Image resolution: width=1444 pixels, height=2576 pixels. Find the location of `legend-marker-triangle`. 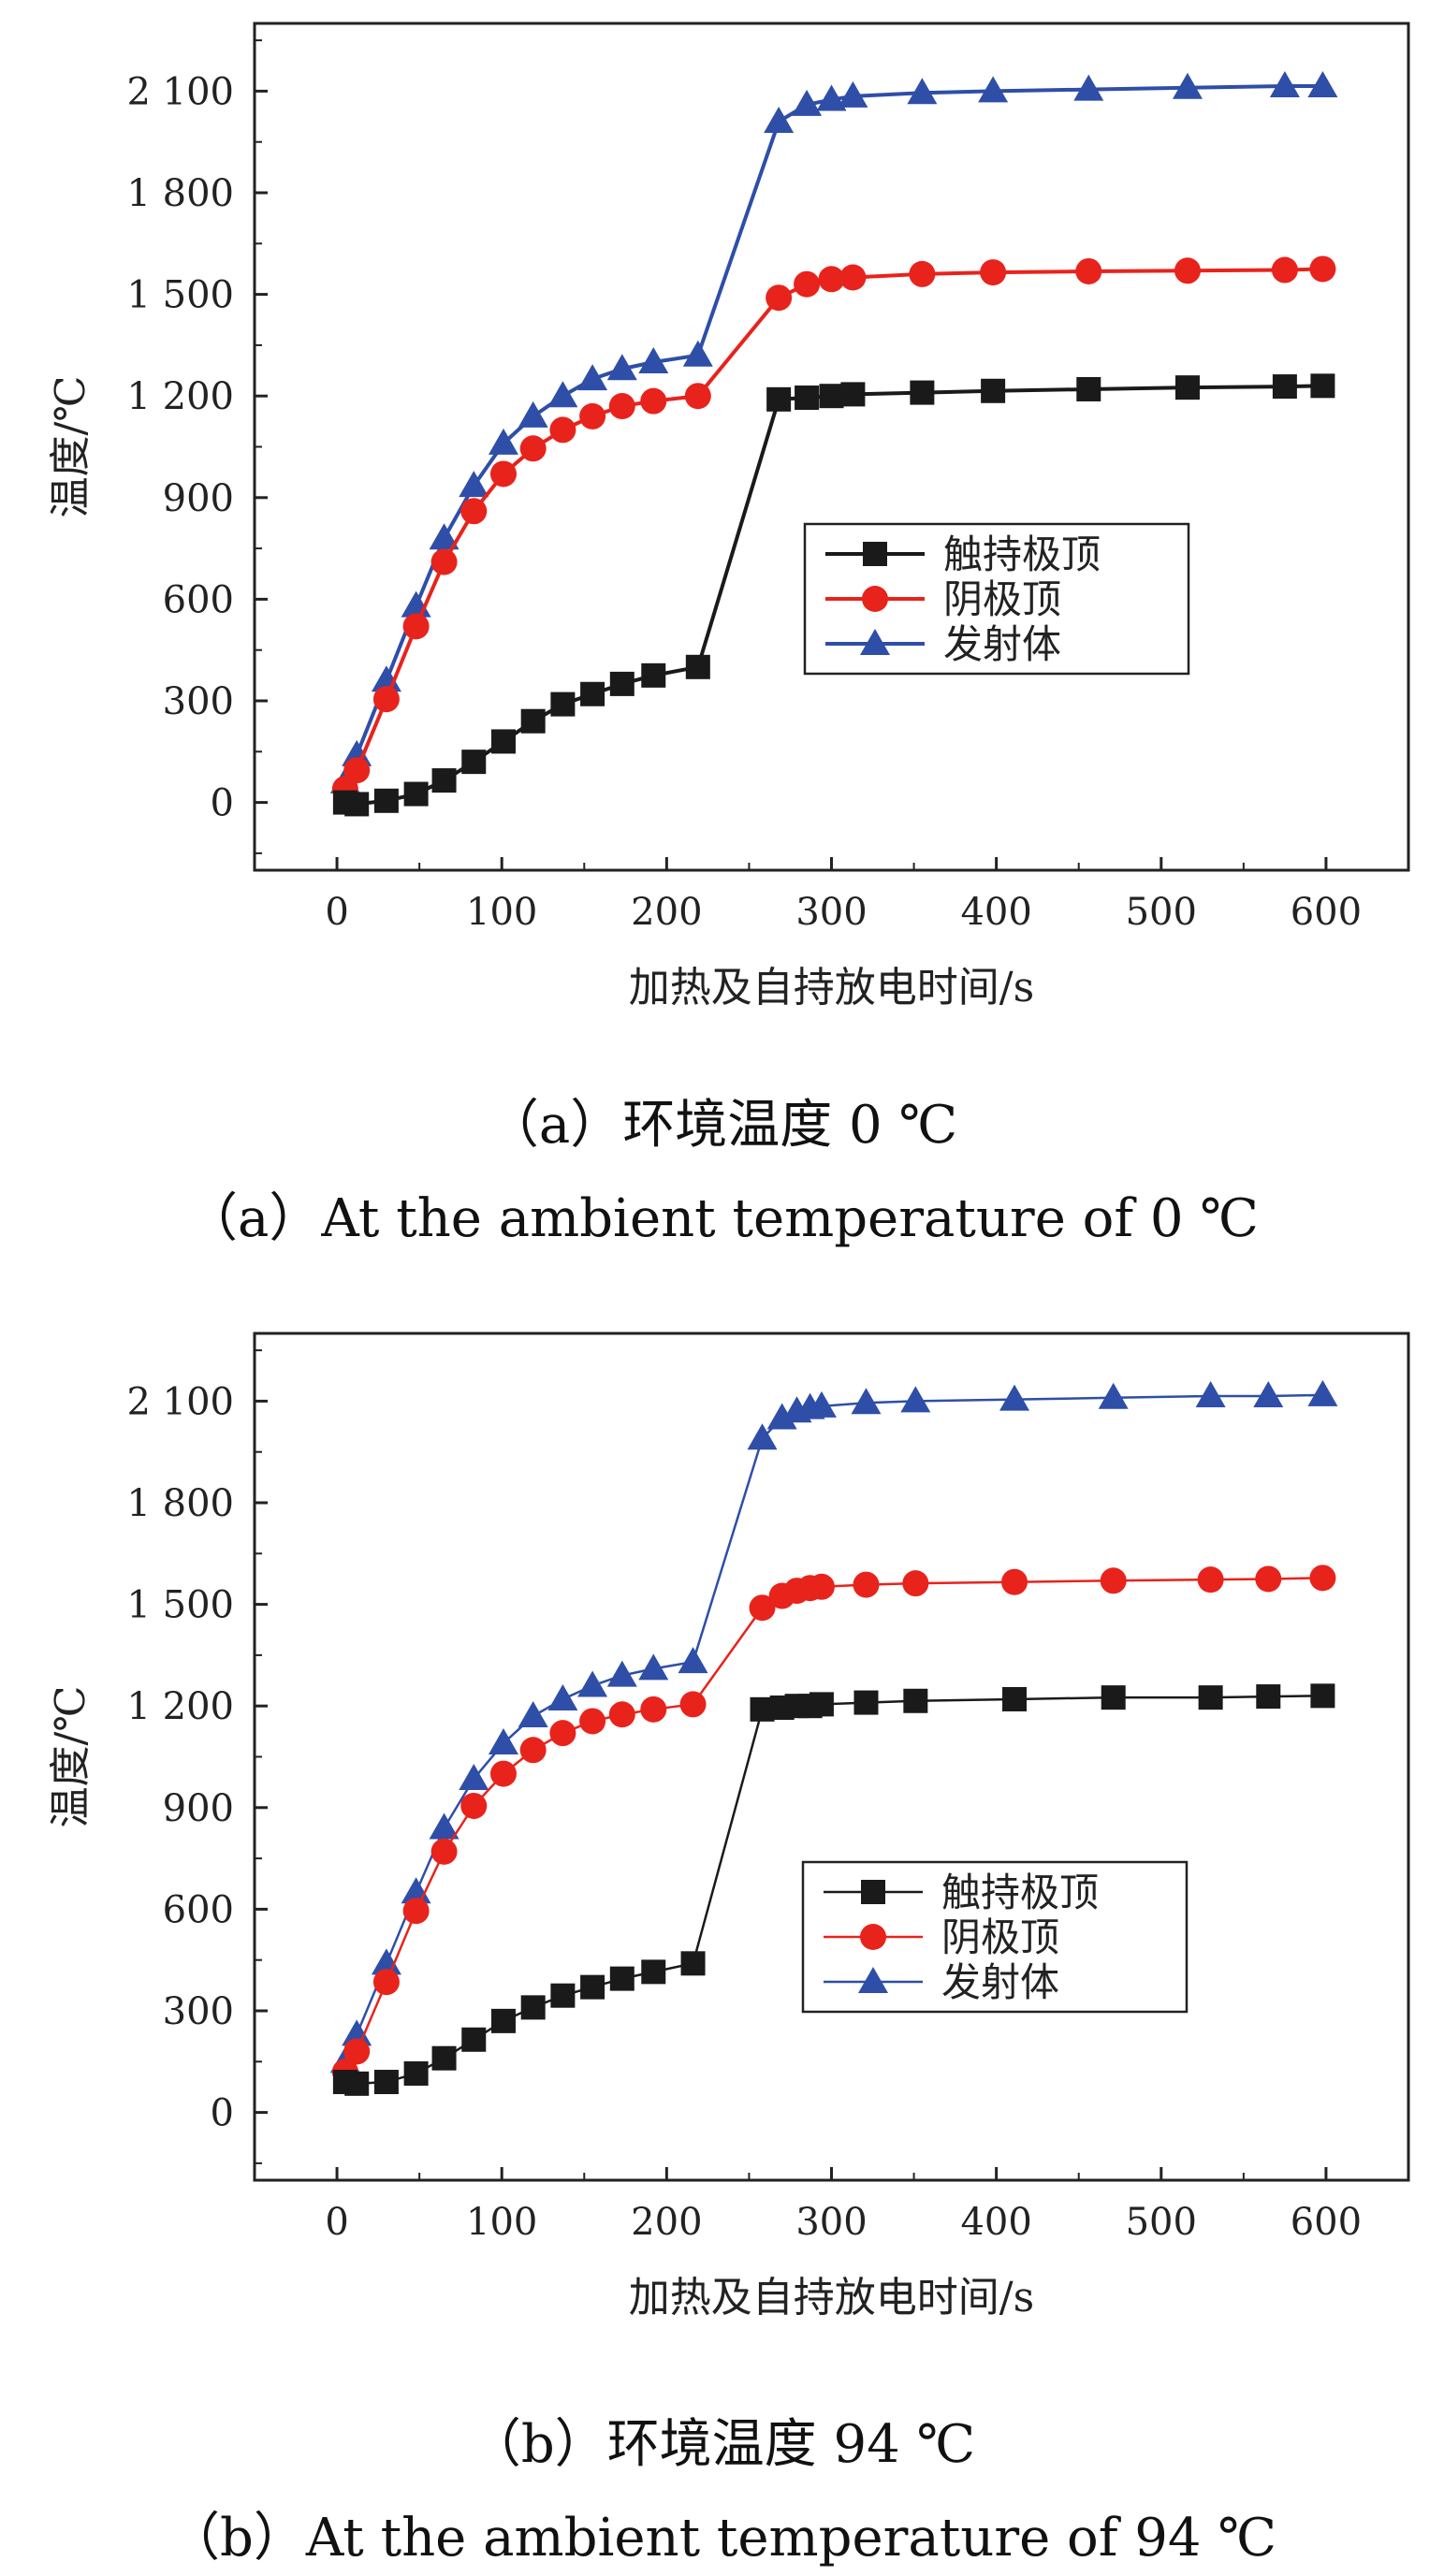

legend-marker-triangle is located at coordinates (873, 1980).